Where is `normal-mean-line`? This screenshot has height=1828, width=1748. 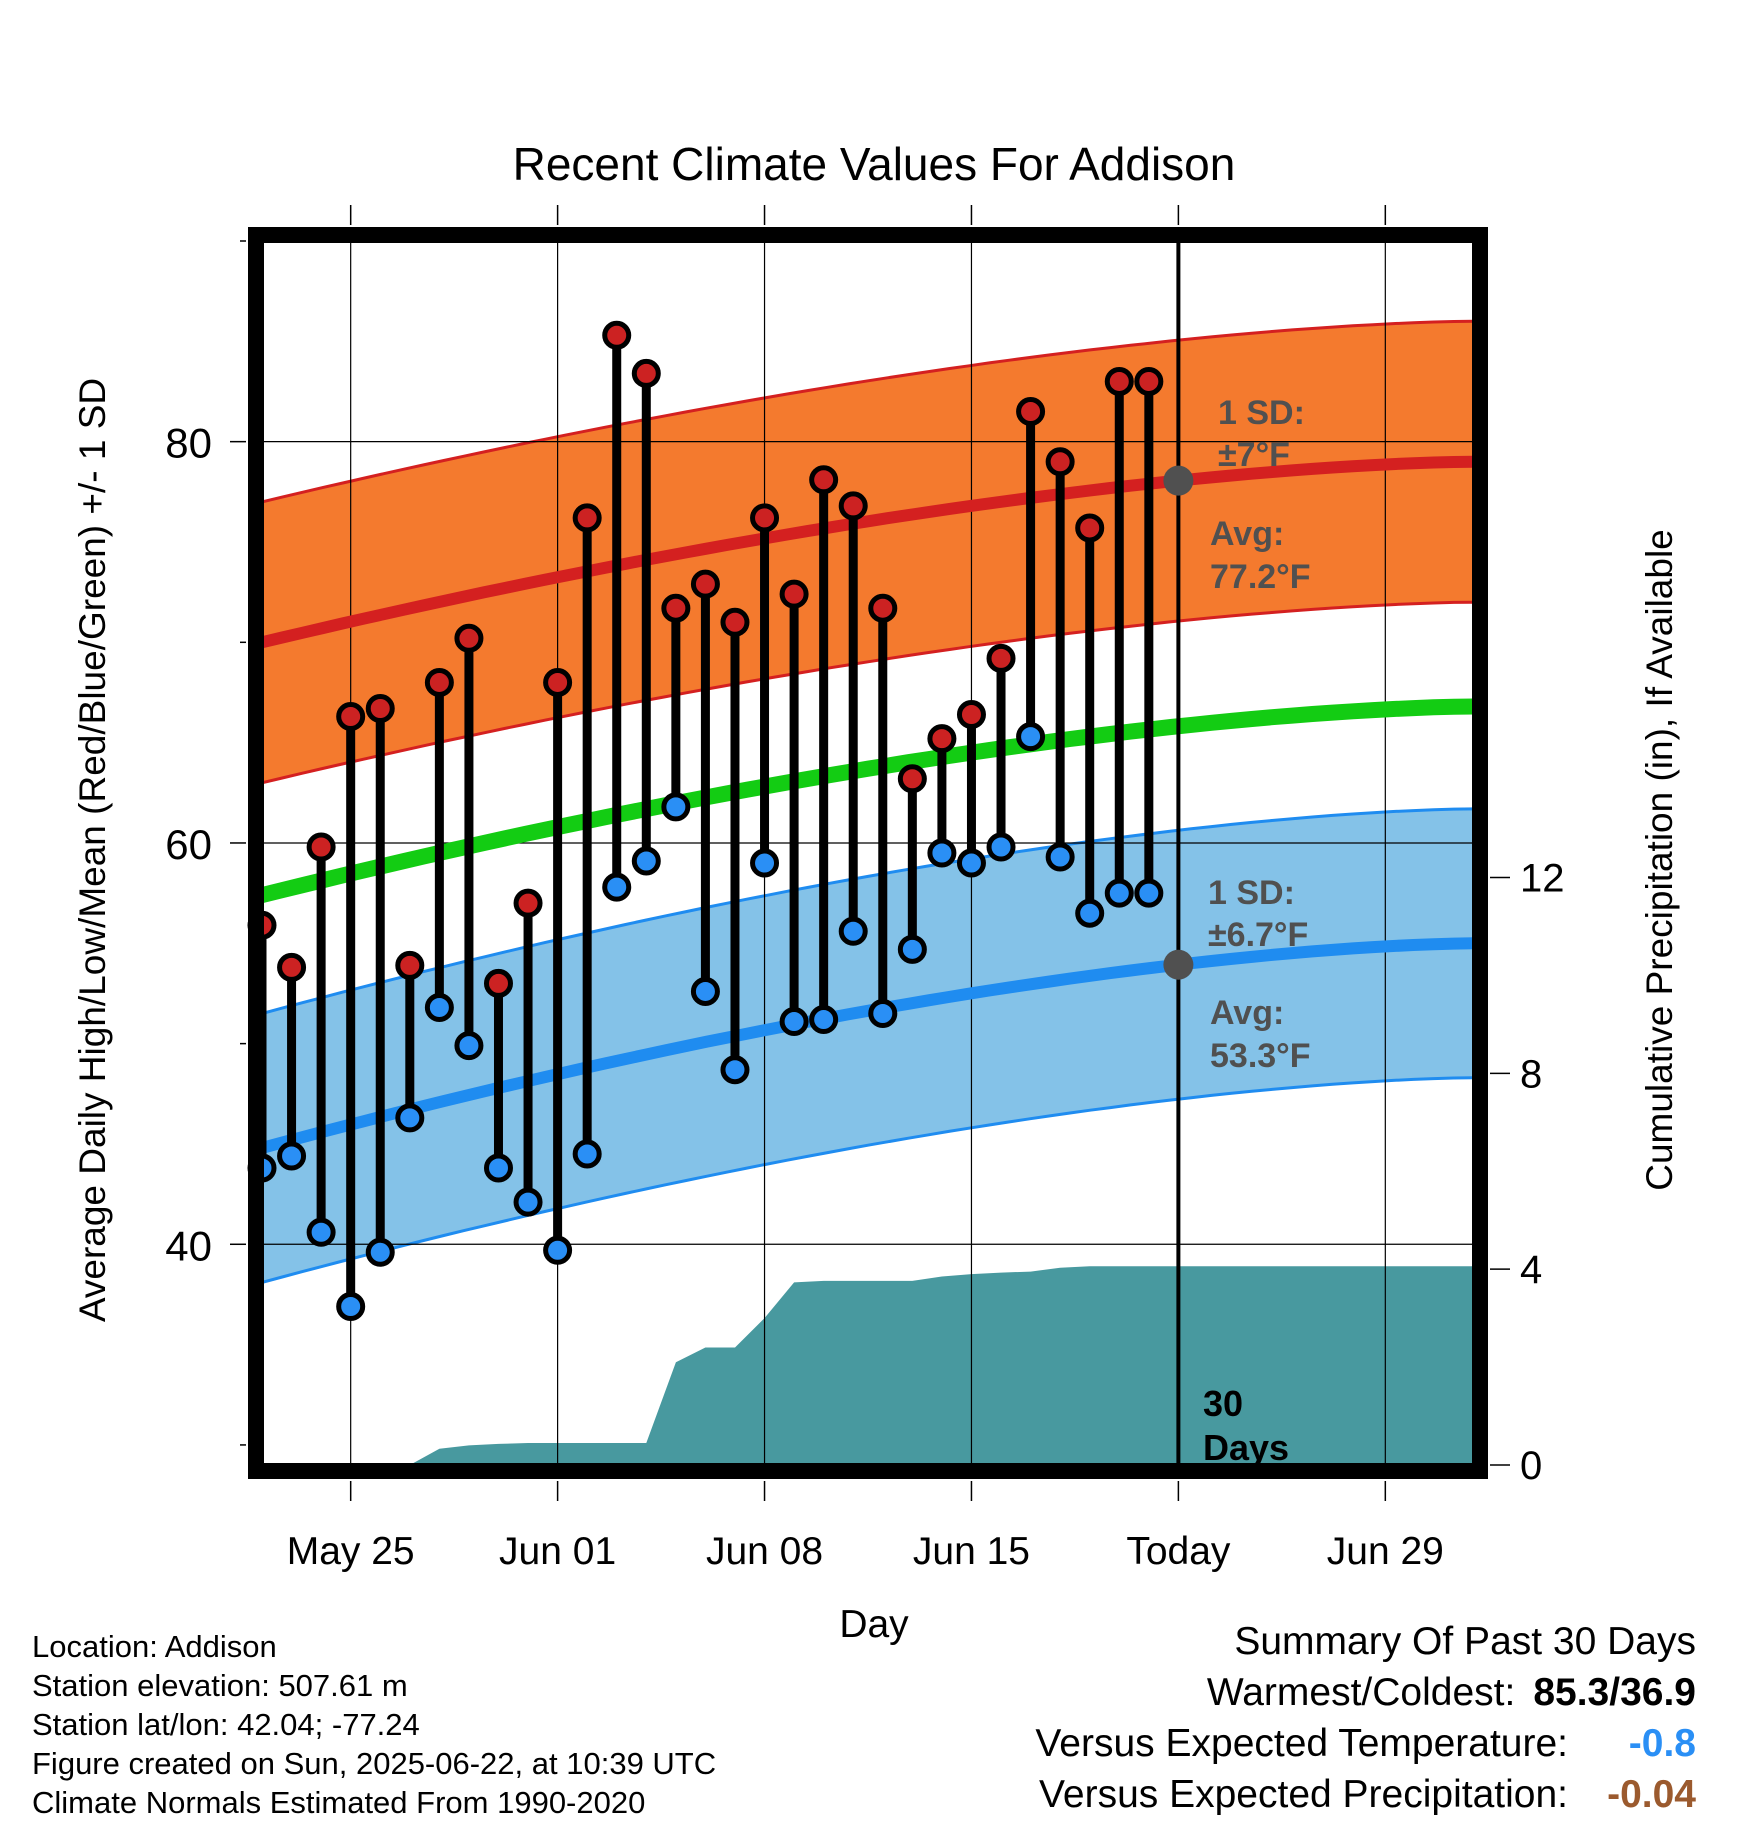
normal-mean-line is located at coordinates (868, 800).